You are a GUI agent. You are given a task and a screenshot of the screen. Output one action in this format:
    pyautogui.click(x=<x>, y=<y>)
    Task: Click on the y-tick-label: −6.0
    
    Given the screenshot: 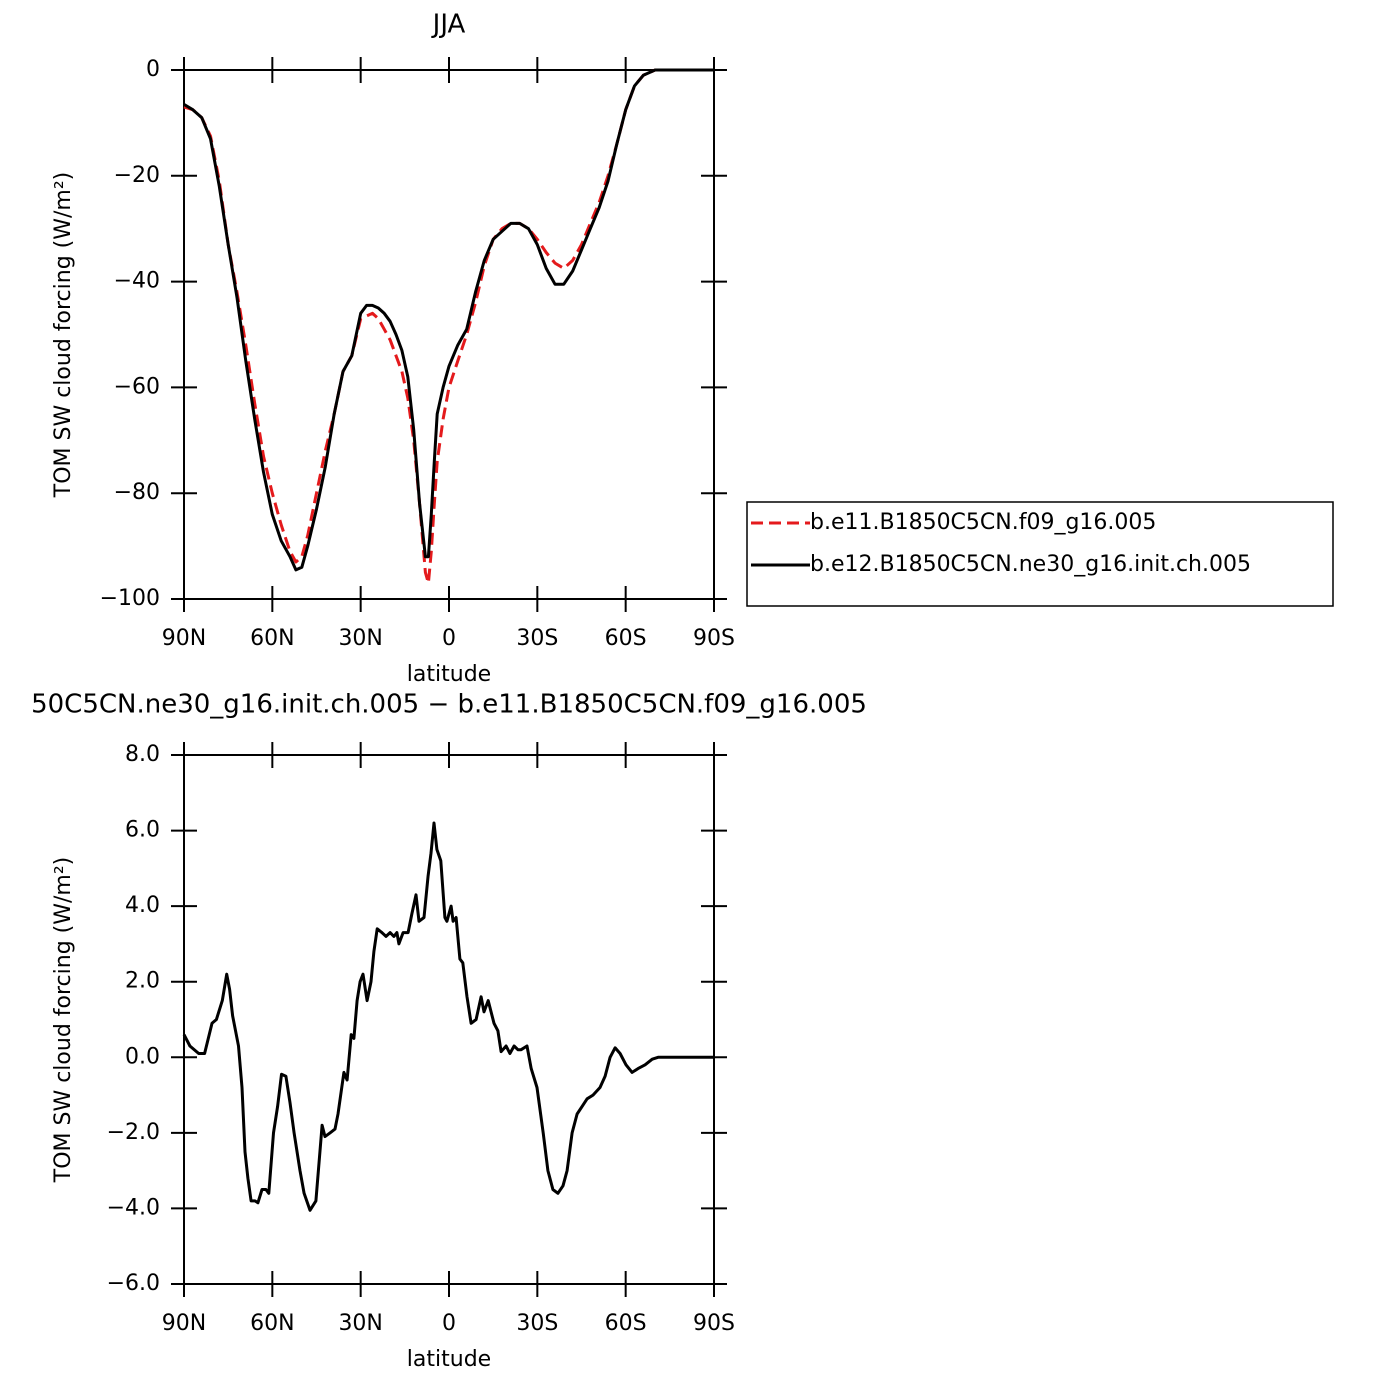 What is the action you would take?
    pyautogui.click(x=133, y=1283)
    